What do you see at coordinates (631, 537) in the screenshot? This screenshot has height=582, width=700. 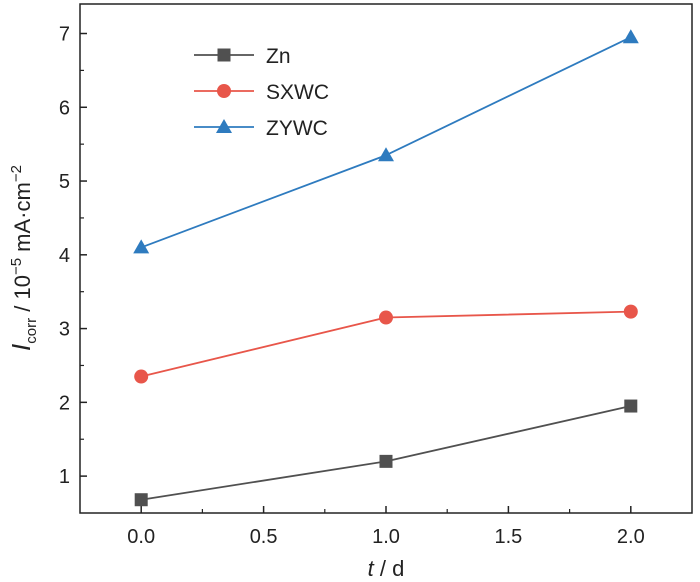 I see `x-tick-label: 2.0` at bounding box center [631, 537].